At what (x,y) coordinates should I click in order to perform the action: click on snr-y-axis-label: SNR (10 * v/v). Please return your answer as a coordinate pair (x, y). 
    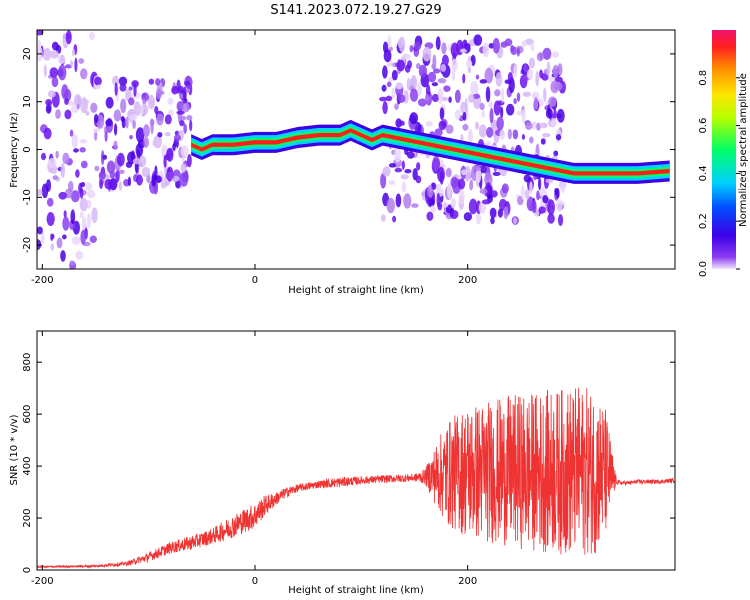
    Looking at the image, I should click on (14, 449).